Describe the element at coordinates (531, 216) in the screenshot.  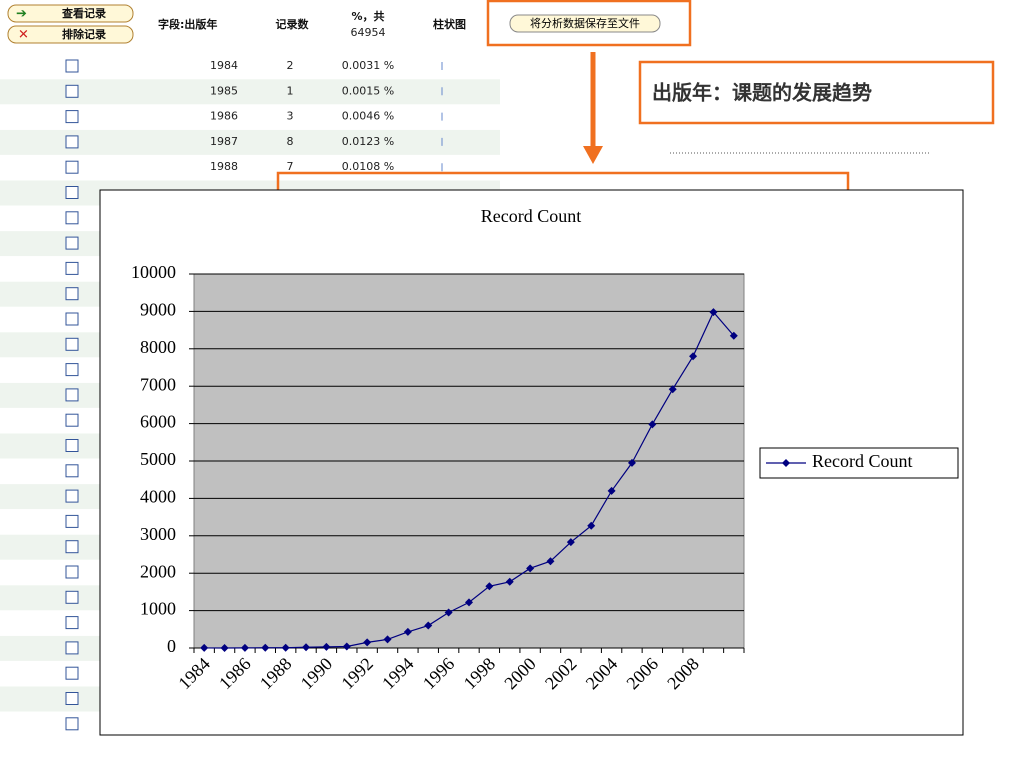
I see `chart-title: Record Count` at that location.